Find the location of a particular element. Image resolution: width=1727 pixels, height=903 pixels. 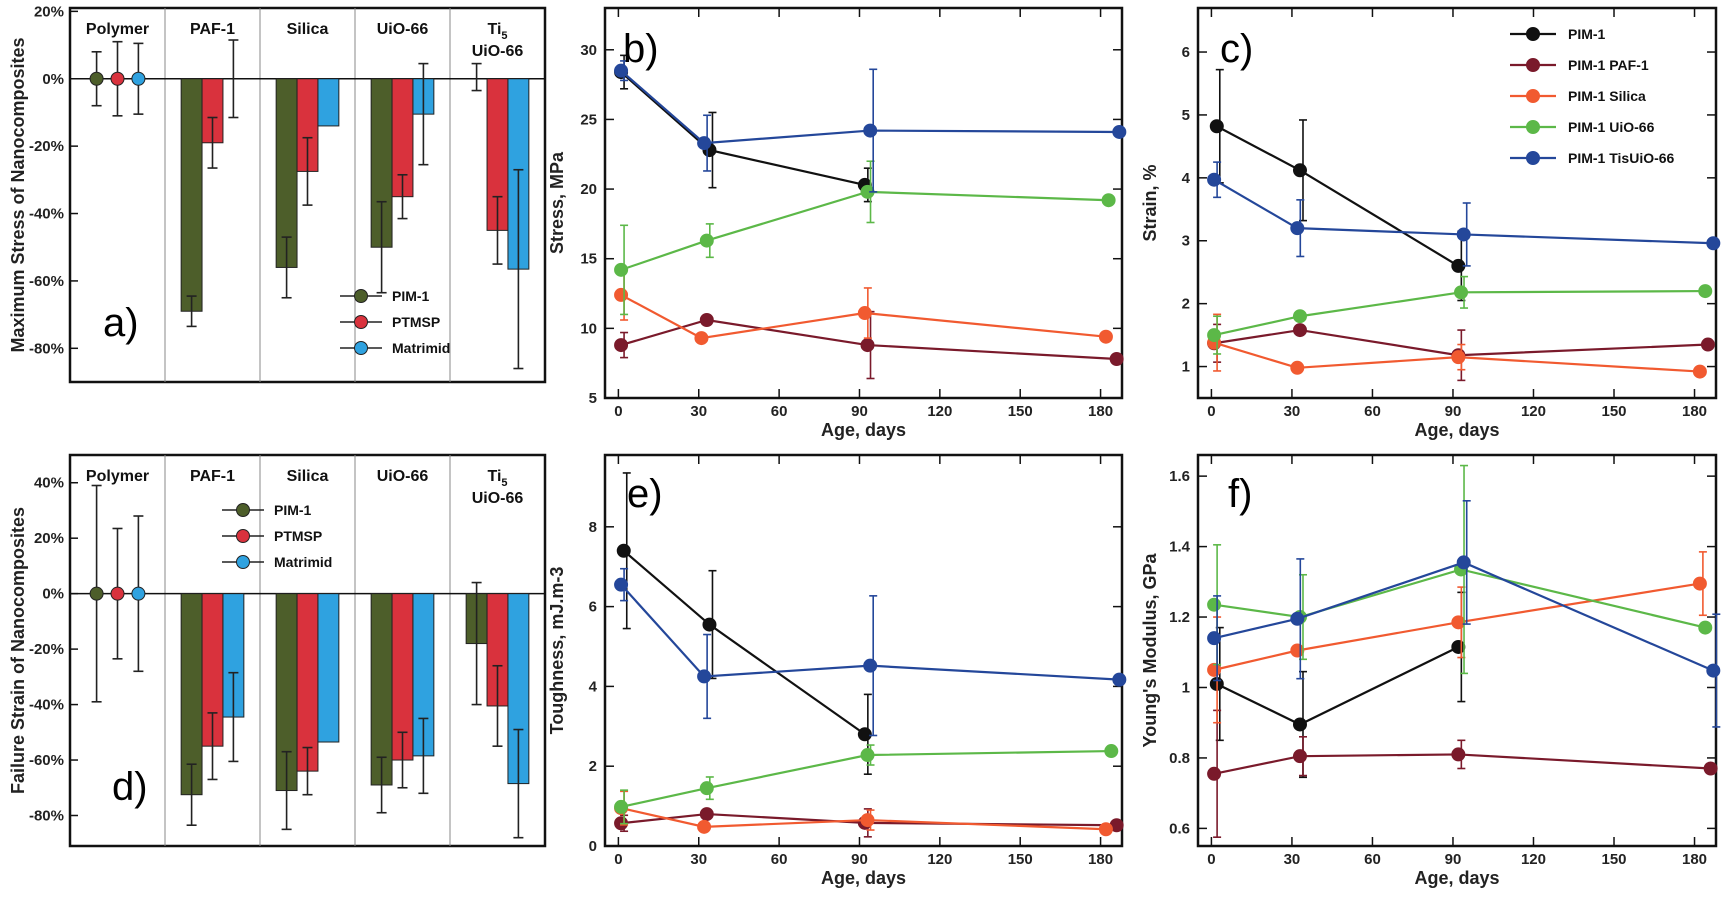

y-tick-label: 10 is located at coordinates (588, 328).